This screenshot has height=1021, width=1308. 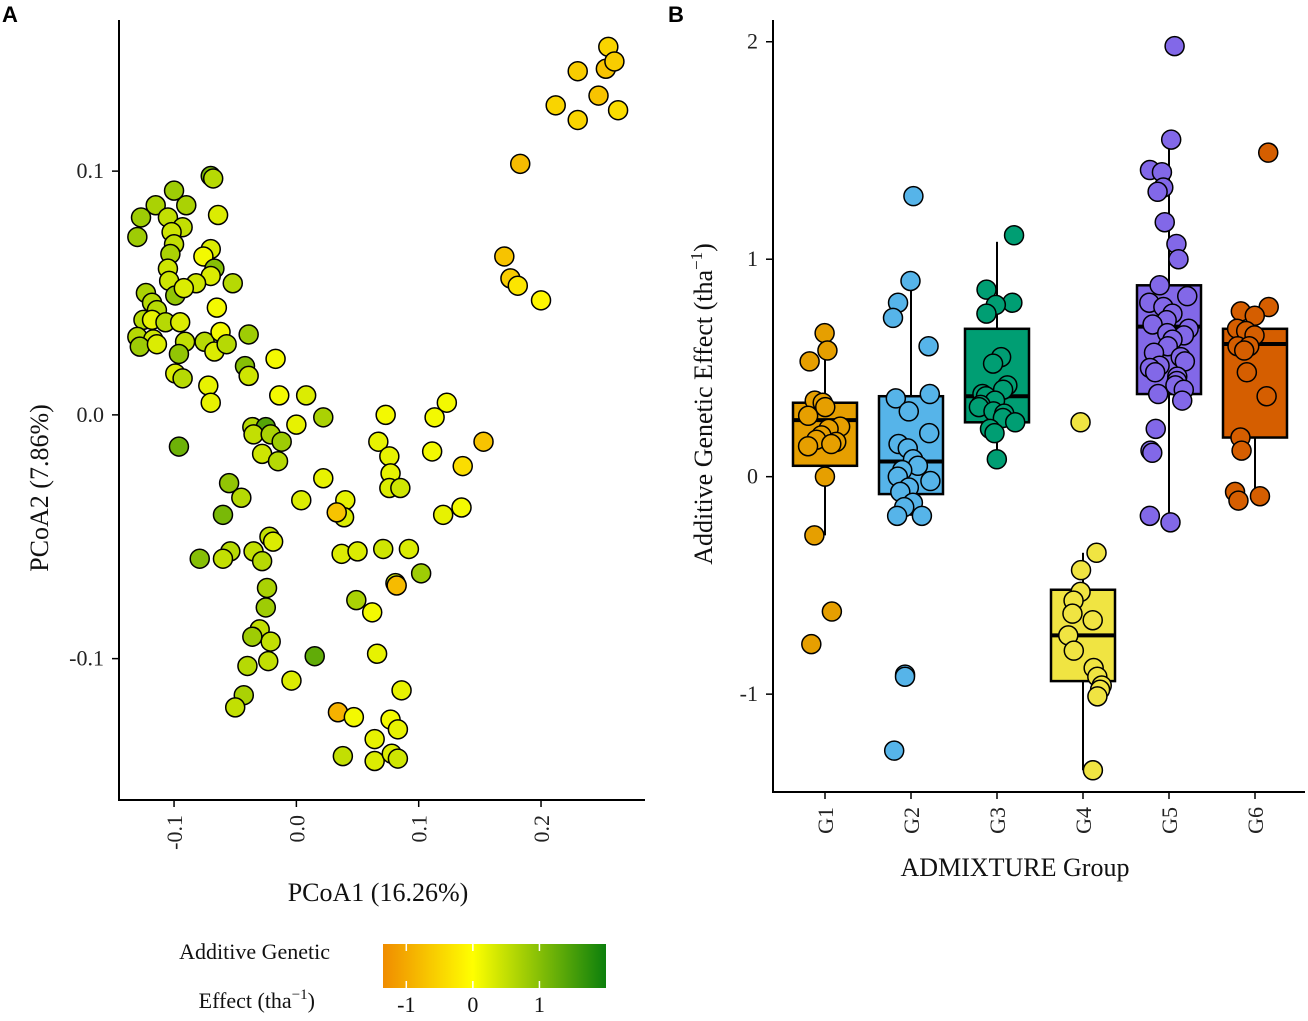 What do you see at coordinates (1015, 867) in the screenshot?
I see `b-x-axis-title: ADMIXTURE Group` at bounding box center [1015, 867].